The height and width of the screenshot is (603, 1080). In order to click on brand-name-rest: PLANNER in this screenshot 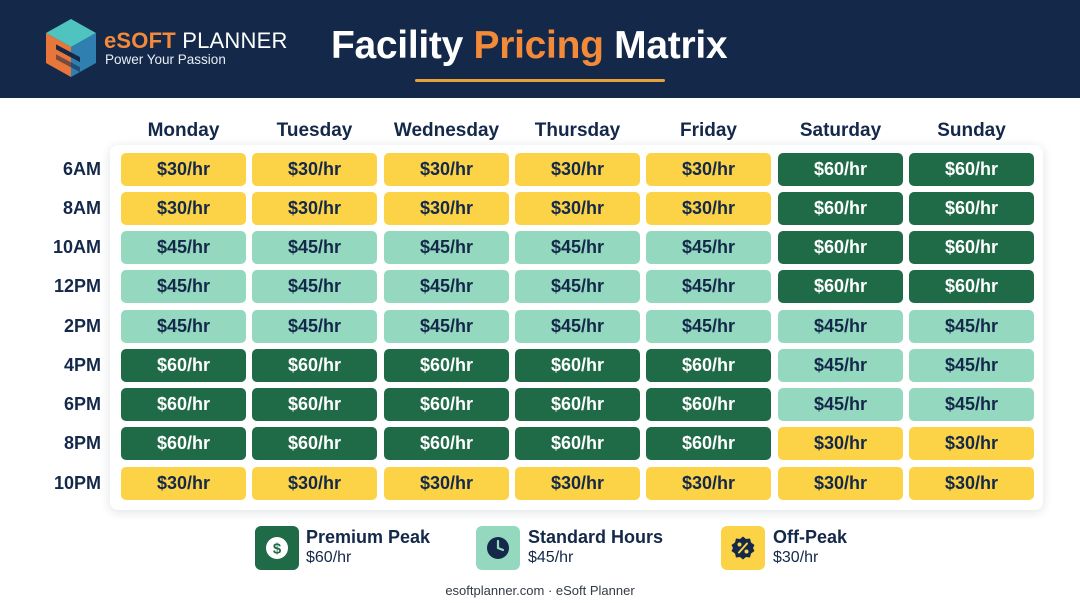, I will do `click(231, 40)`.